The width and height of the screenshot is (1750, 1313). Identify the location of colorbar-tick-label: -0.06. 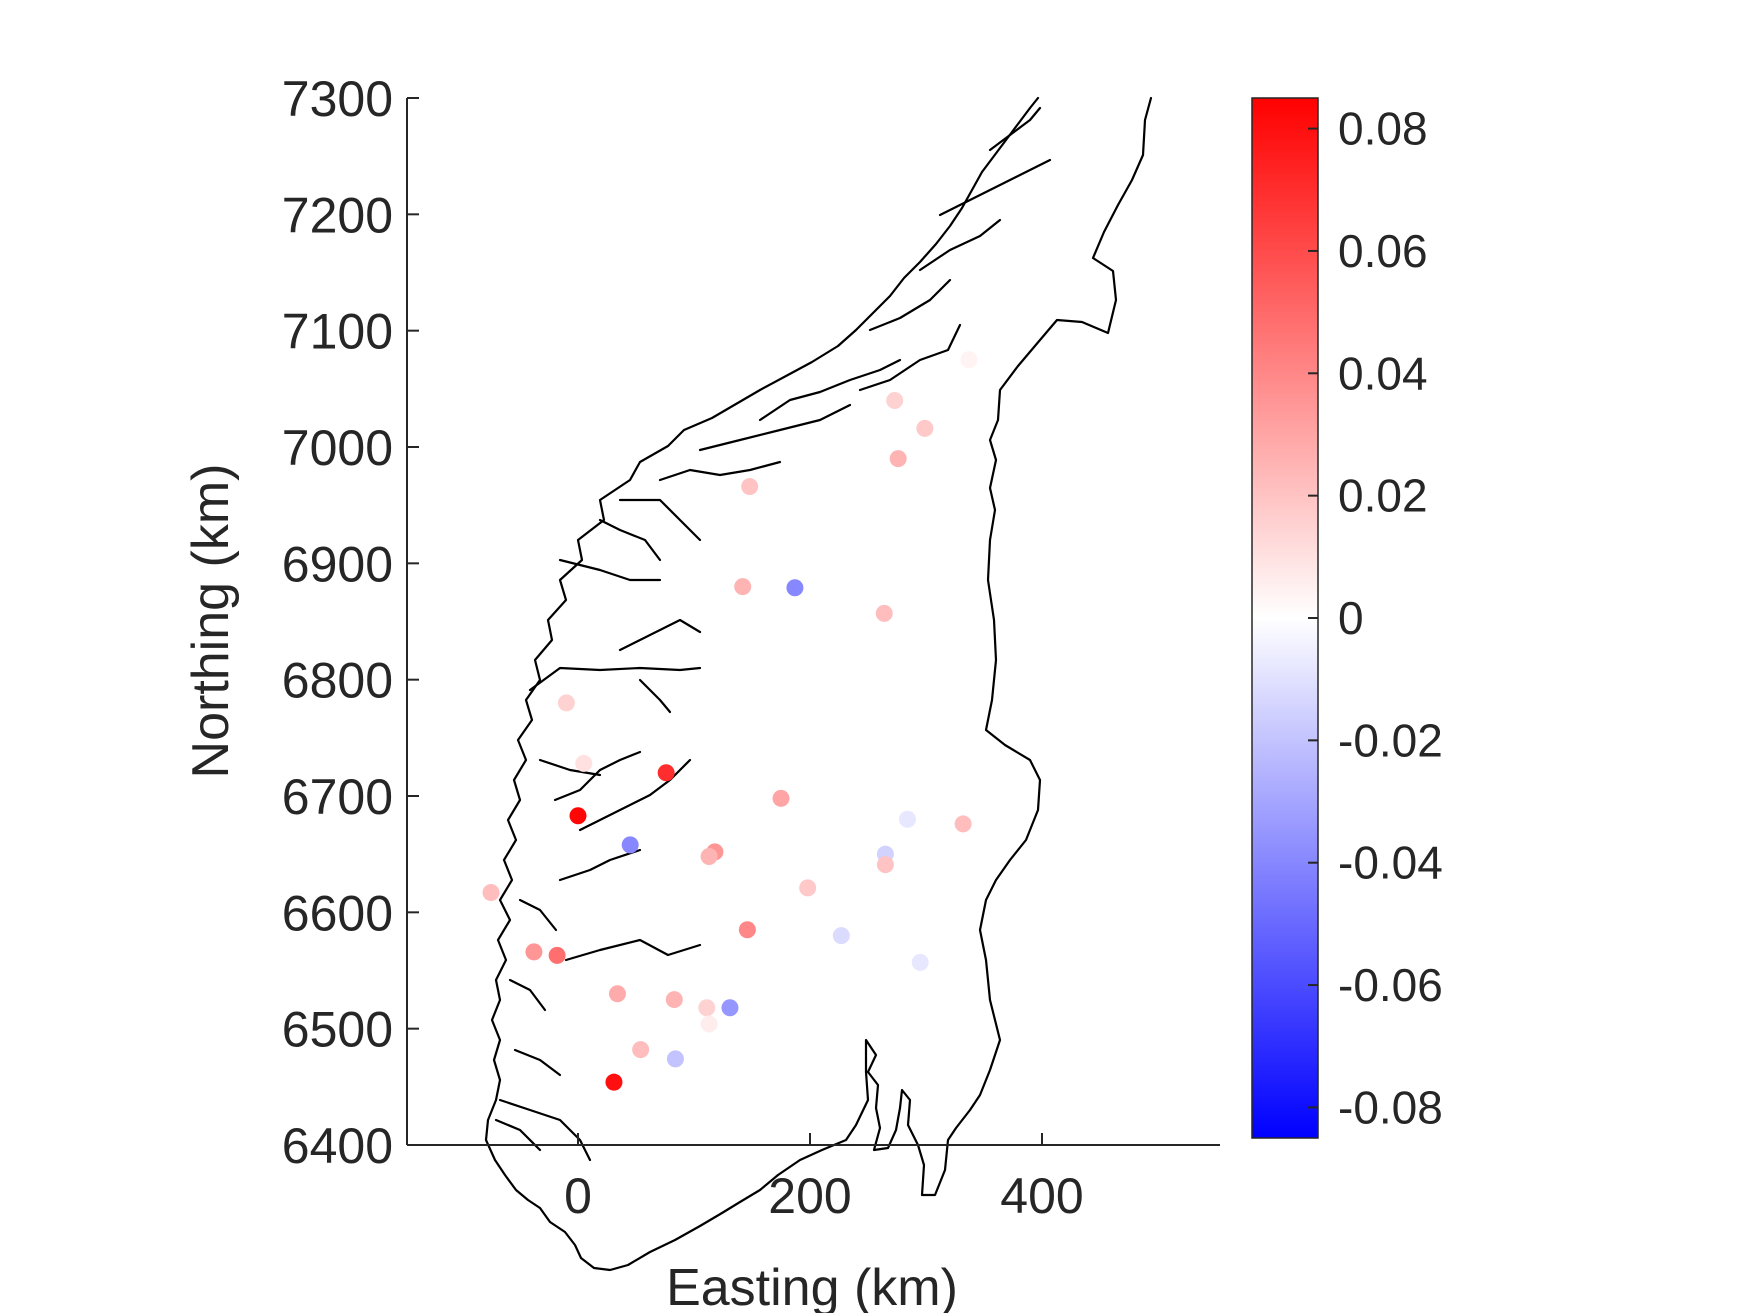
(1390, 985).